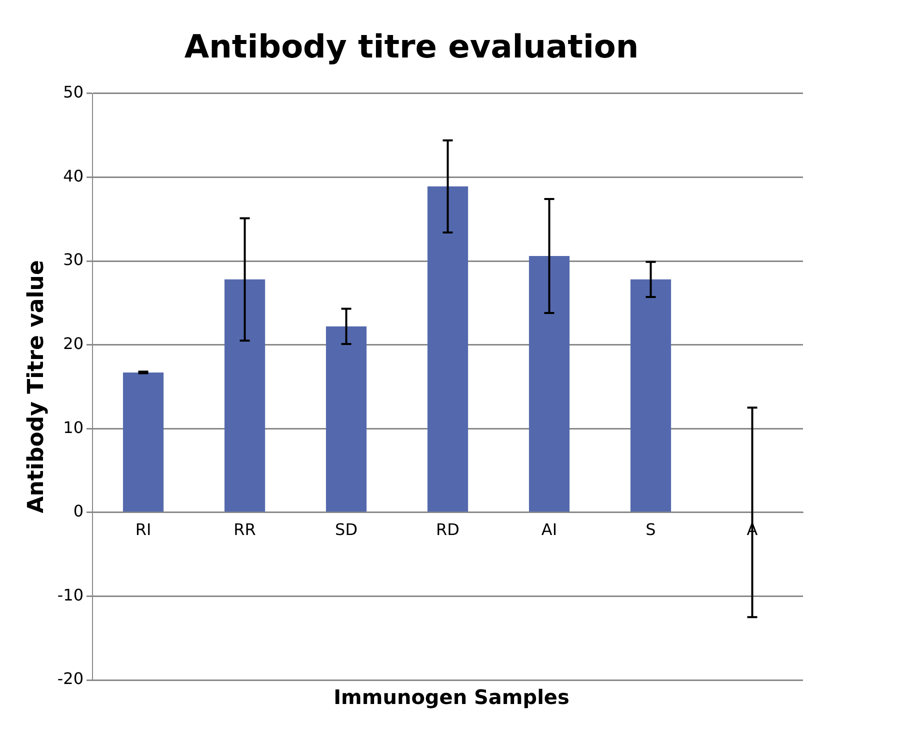  Describe the element at coordinates (73, 260) in the screenshot. I see `y-tick-label: 30` at that location.